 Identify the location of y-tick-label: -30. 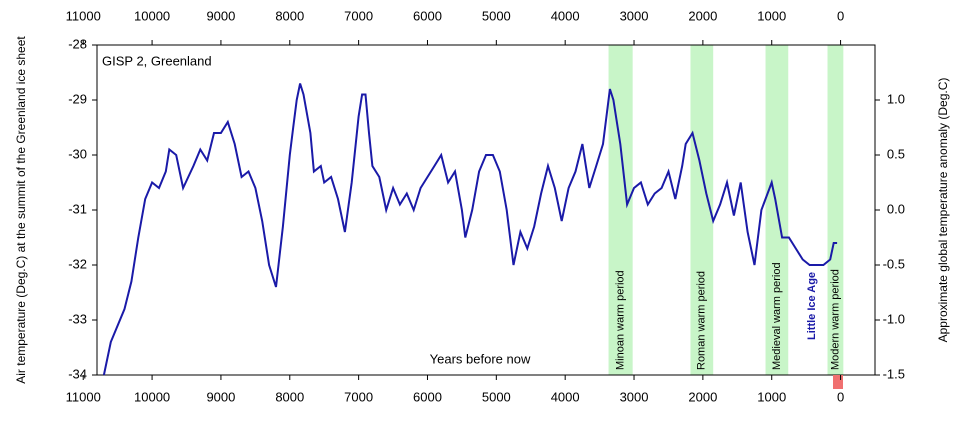
(77, 153).